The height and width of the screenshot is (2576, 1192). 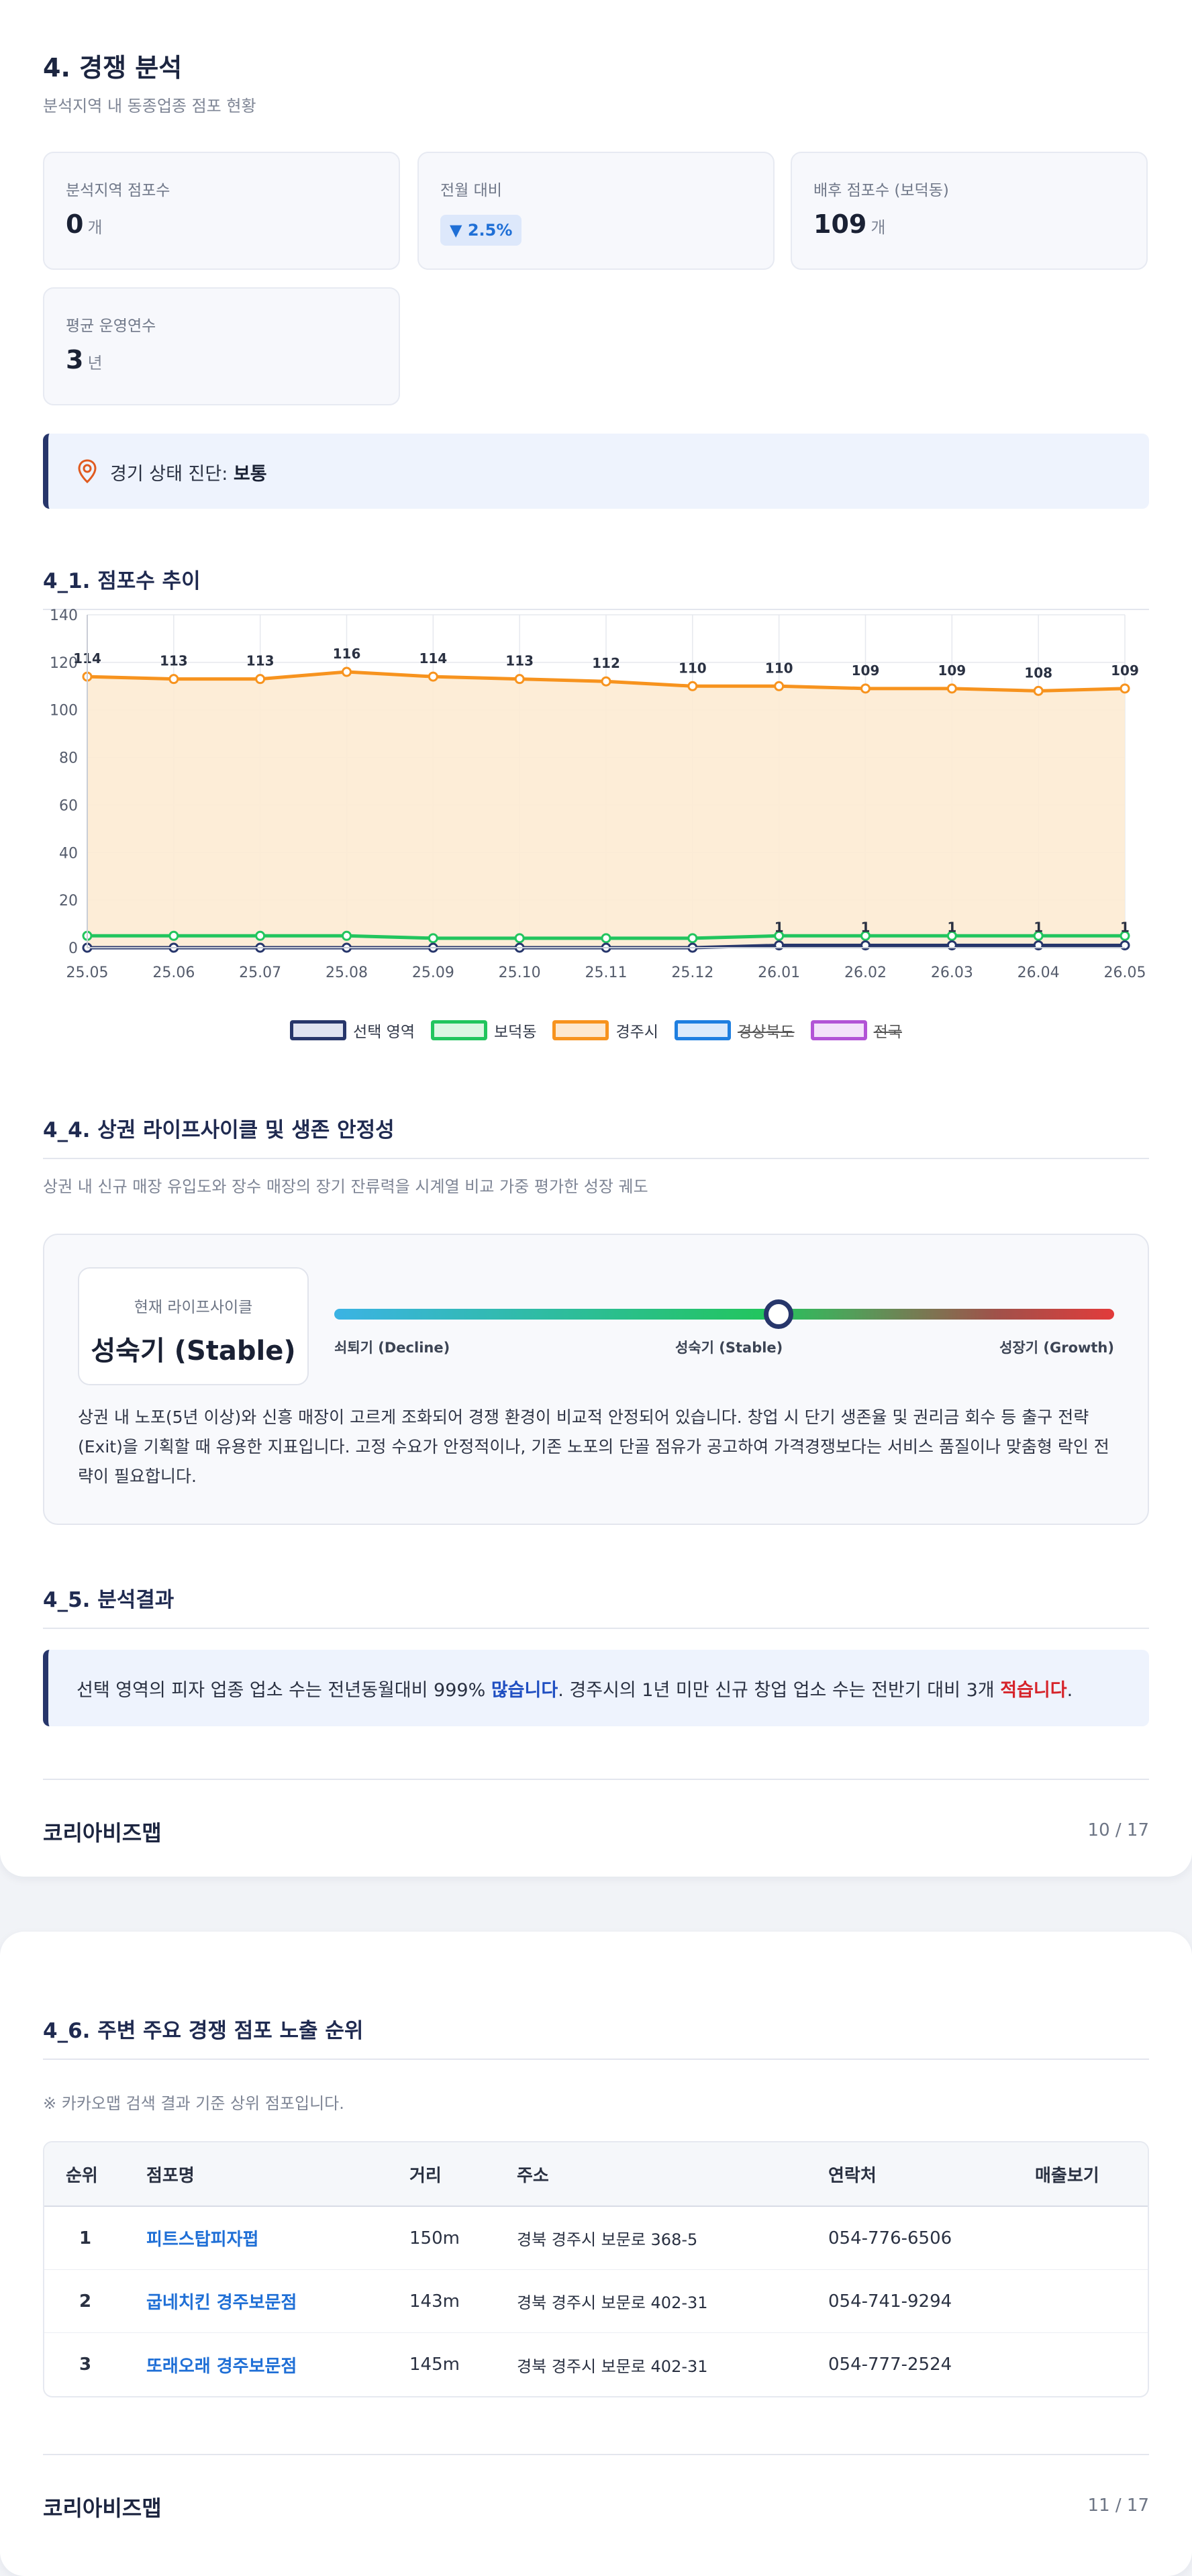 What do you see at coordinates (64, 711) in the screenshot?
I see `y-tick-label: 100` at bounding box center [64, 711].